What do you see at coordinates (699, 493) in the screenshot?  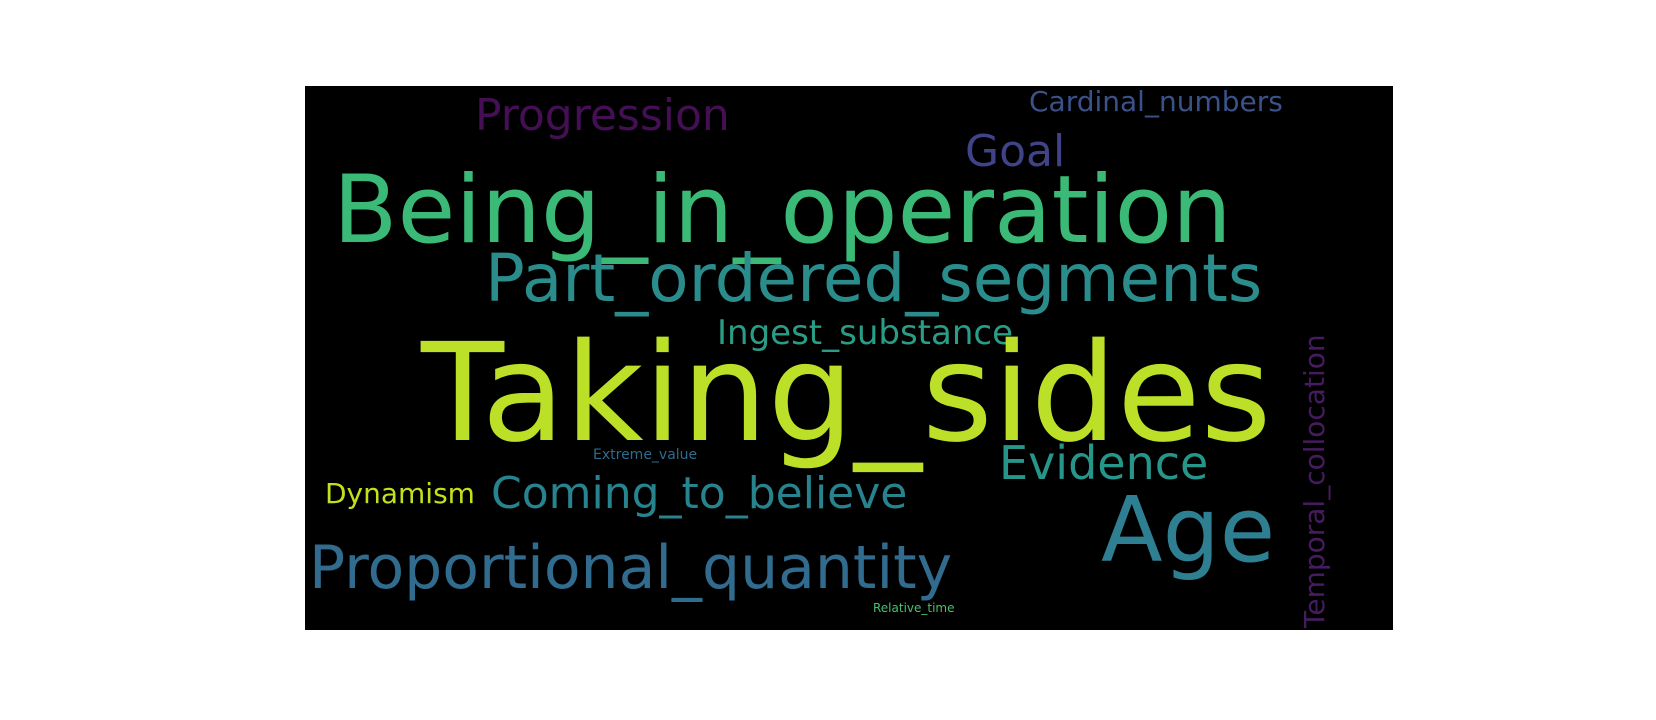 I see `word-coming-to-believe: Coming_to_believe` at bounding box center [699, 493].